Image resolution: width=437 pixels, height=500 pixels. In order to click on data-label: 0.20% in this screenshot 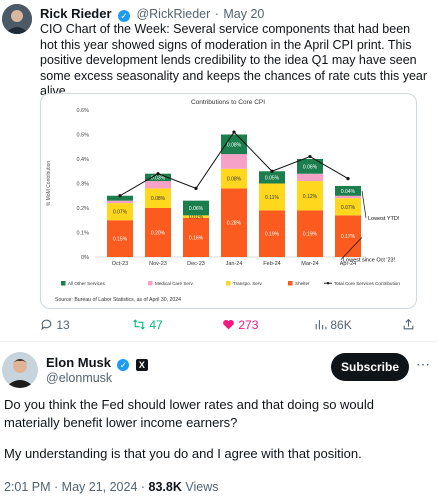, I will do `click(158, 234)`.